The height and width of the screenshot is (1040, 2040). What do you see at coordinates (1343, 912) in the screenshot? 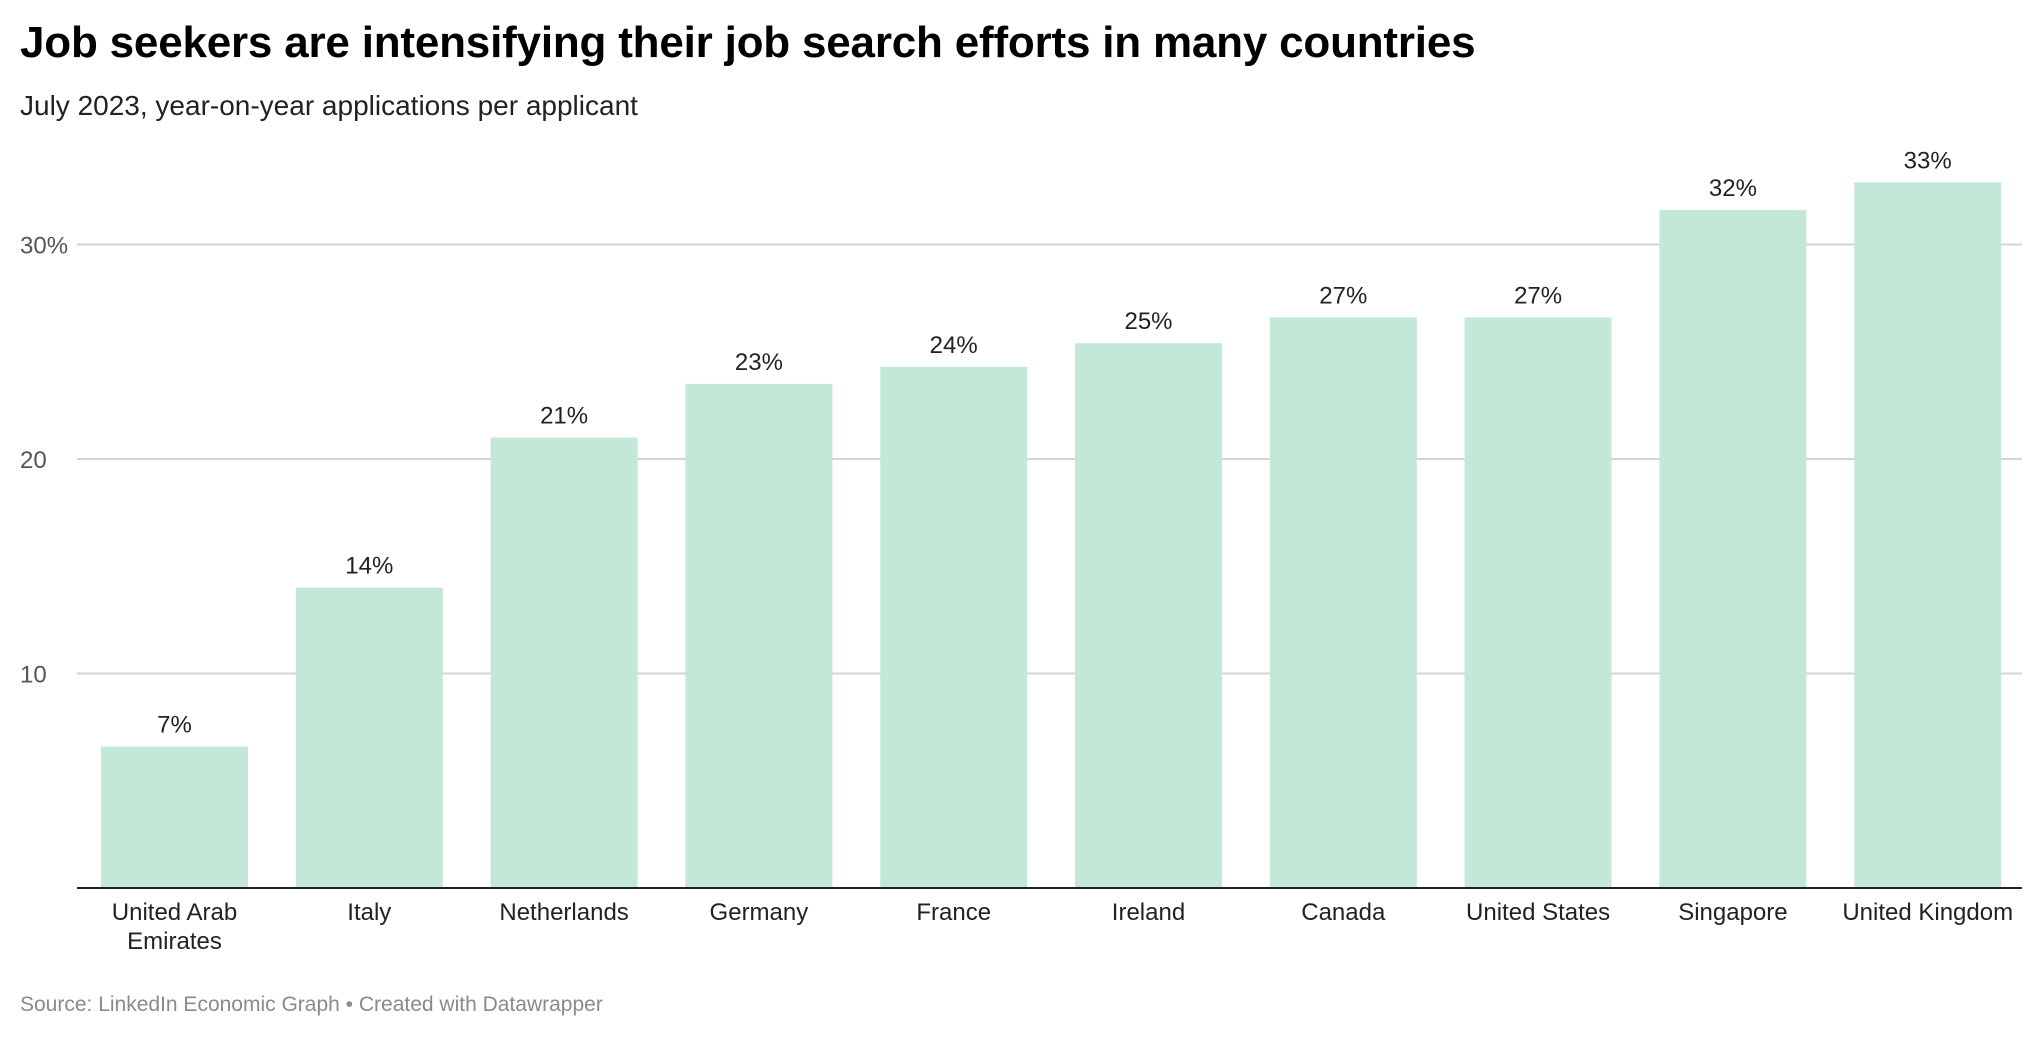
I see `x-tick-label: Canada` at bounding box center [1343, 912].